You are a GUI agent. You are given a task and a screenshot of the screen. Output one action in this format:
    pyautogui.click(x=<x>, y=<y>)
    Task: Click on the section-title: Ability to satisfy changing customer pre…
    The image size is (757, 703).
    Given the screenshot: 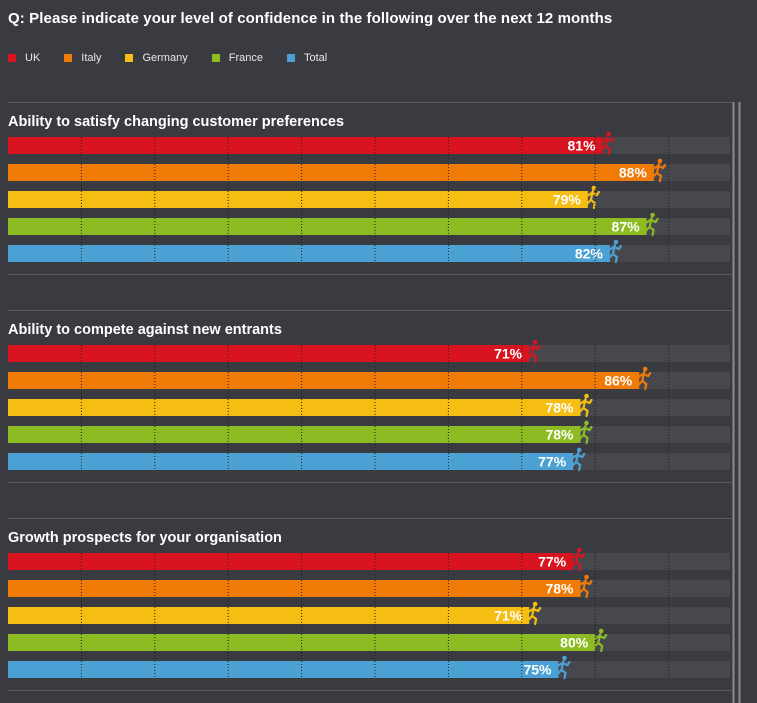 What is the action you would take?
    pyautogui.click(x=176, y=122)
    